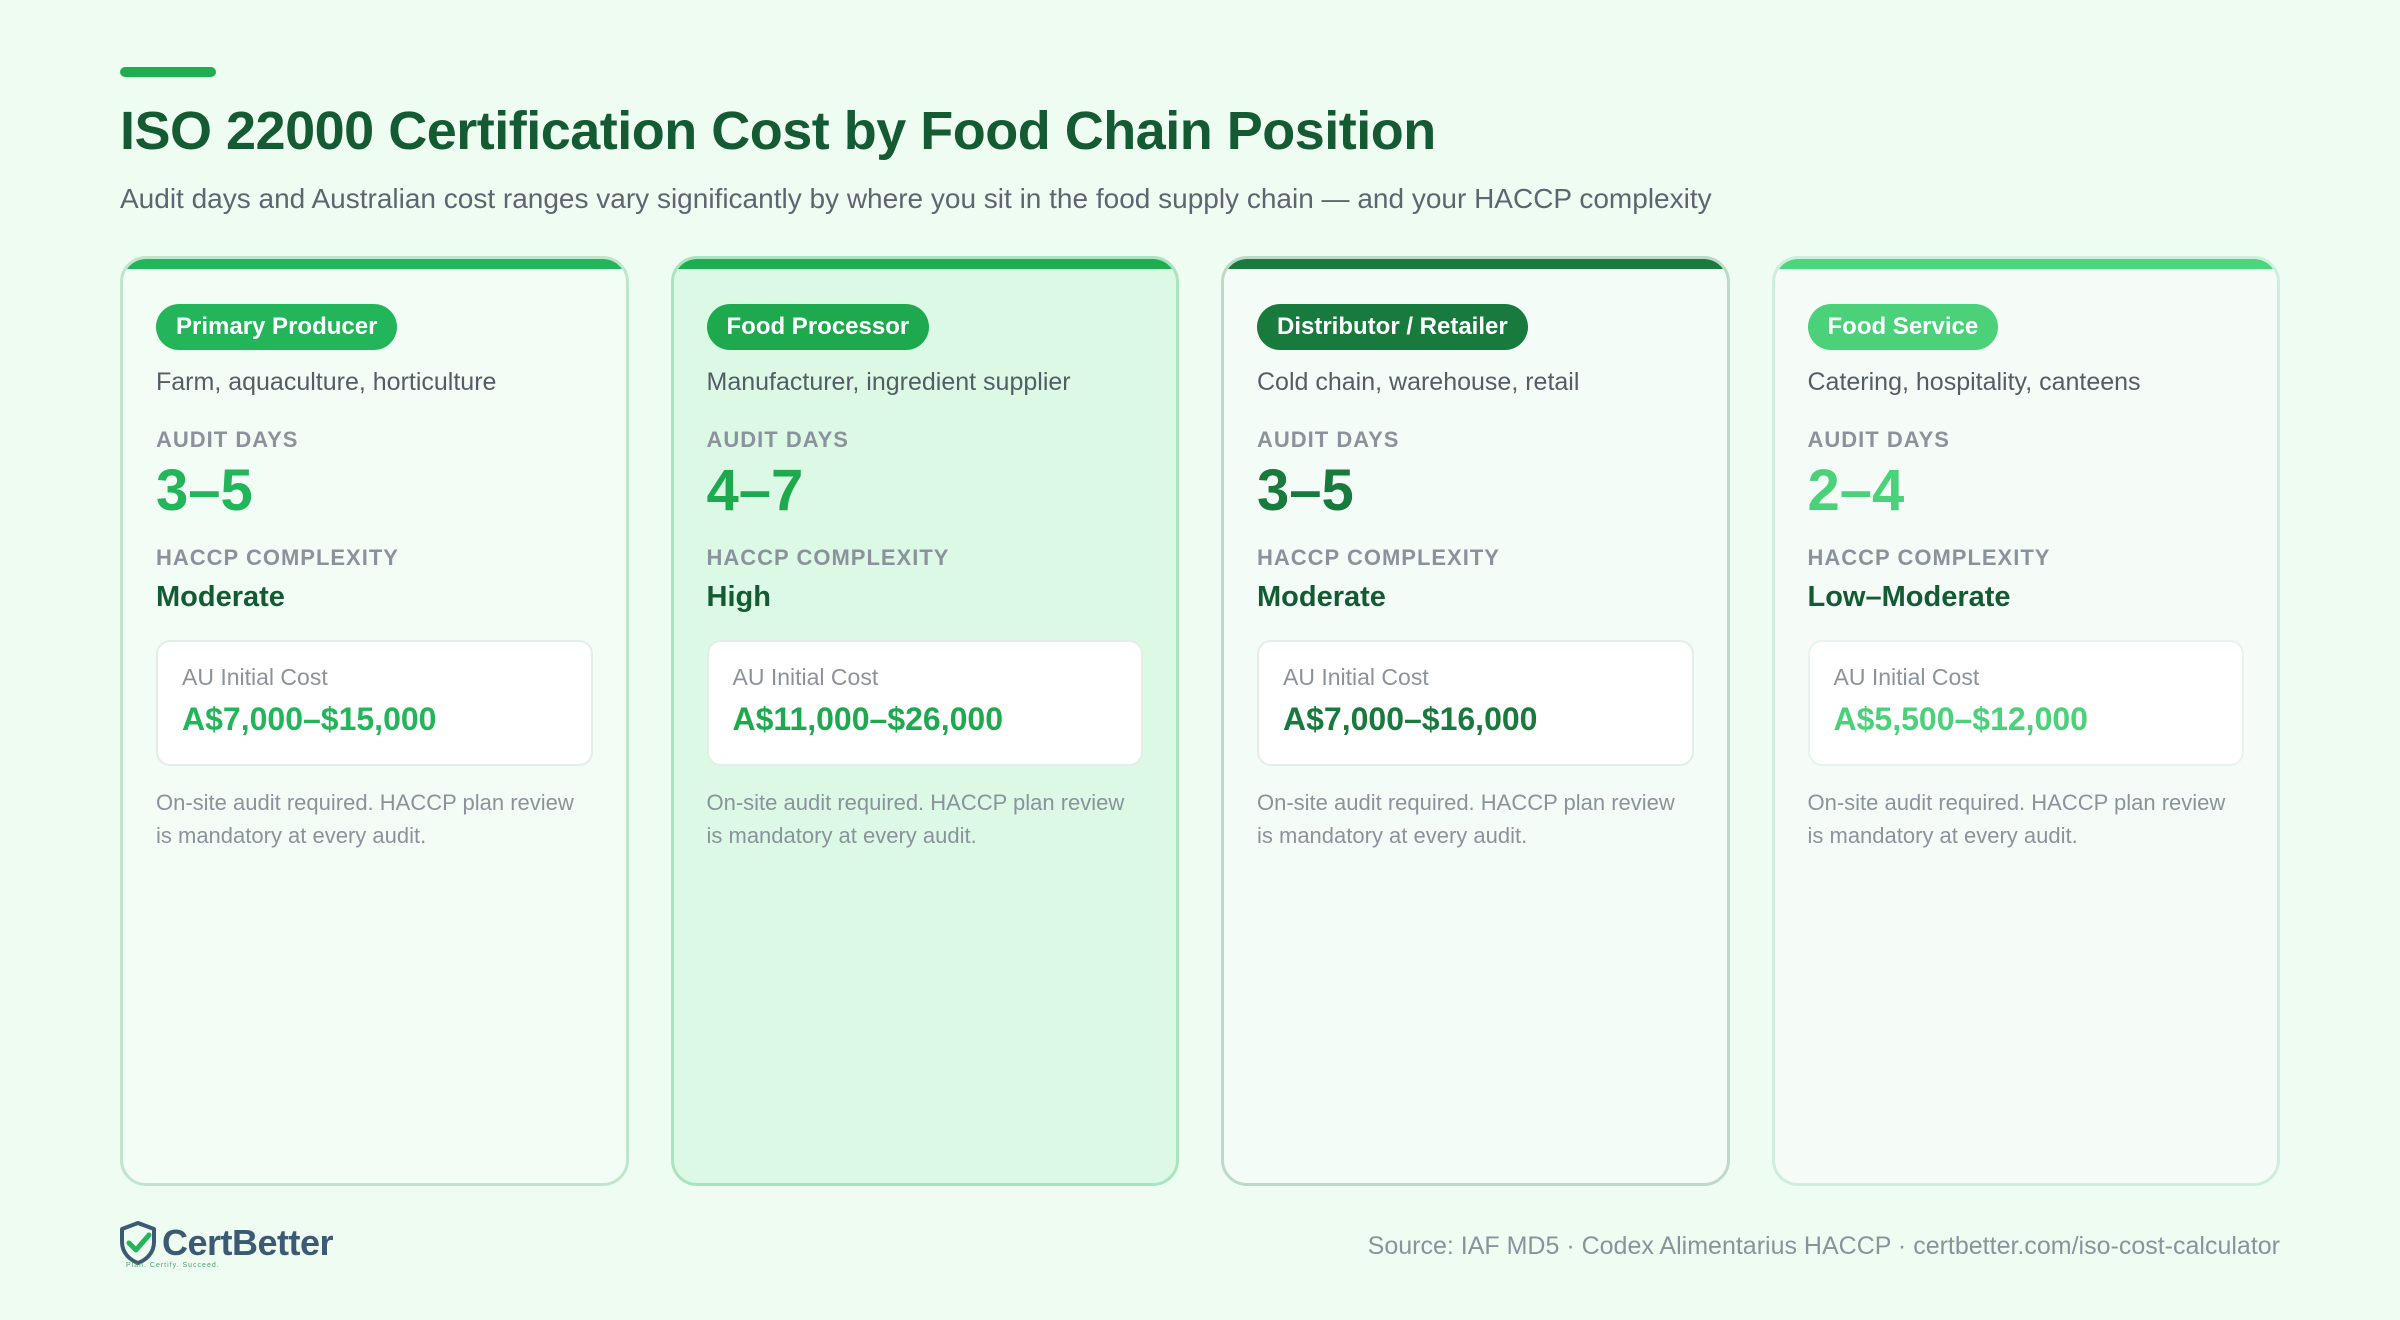 Image resolution: width=2400 pixels, height=1320 pixels. I want to click on haccp-complexity-value: Low–Moderate, so click(1909, 596).